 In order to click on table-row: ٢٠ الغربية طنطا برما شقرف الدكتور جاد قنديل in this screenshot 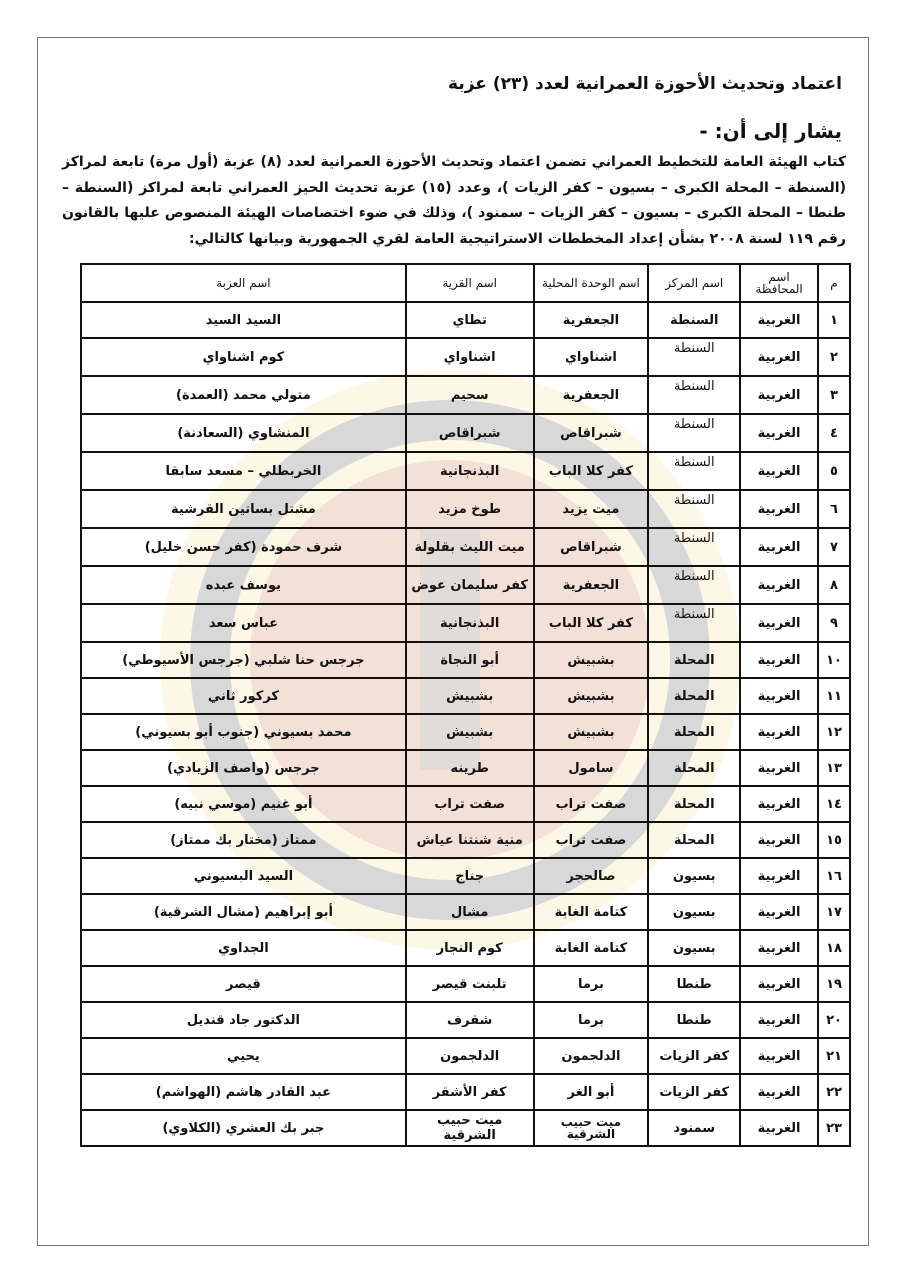, I will do `click(465, 1020)`.